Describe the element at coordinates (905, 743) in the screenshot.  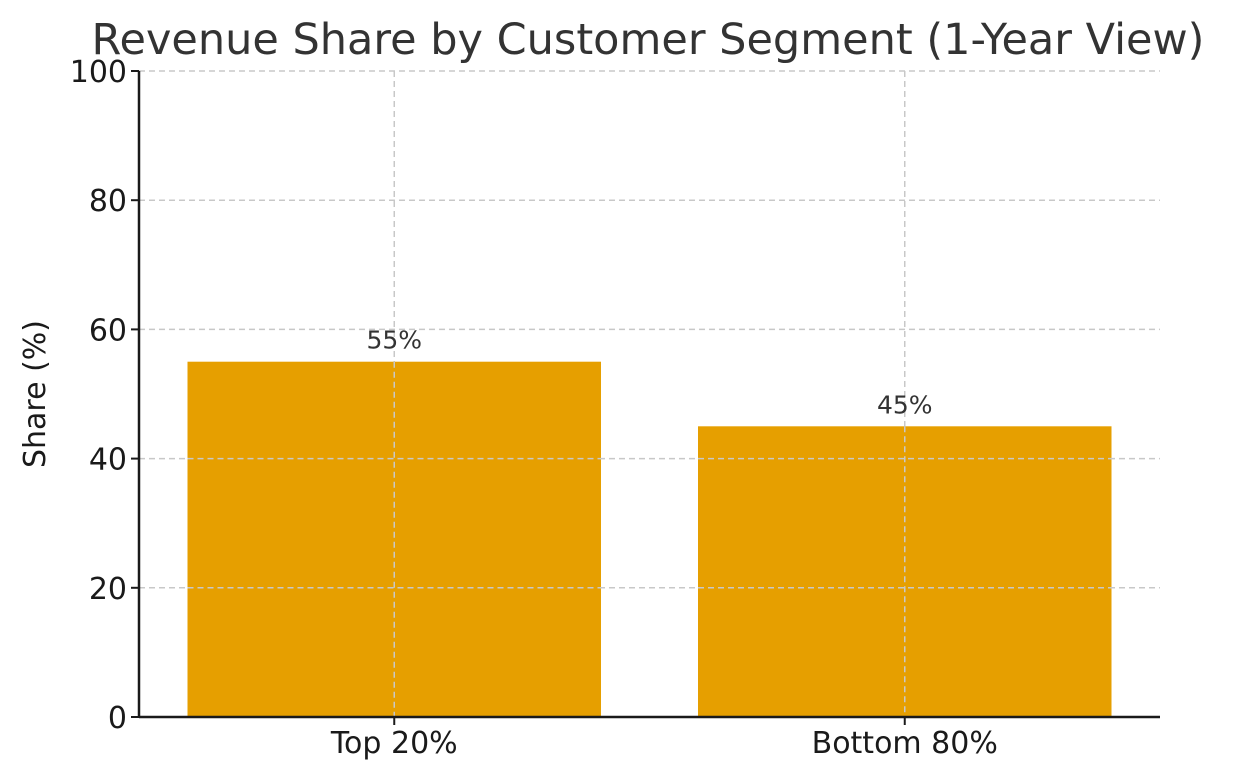
I see `x-tick-label: Bottom 80%` at that location.